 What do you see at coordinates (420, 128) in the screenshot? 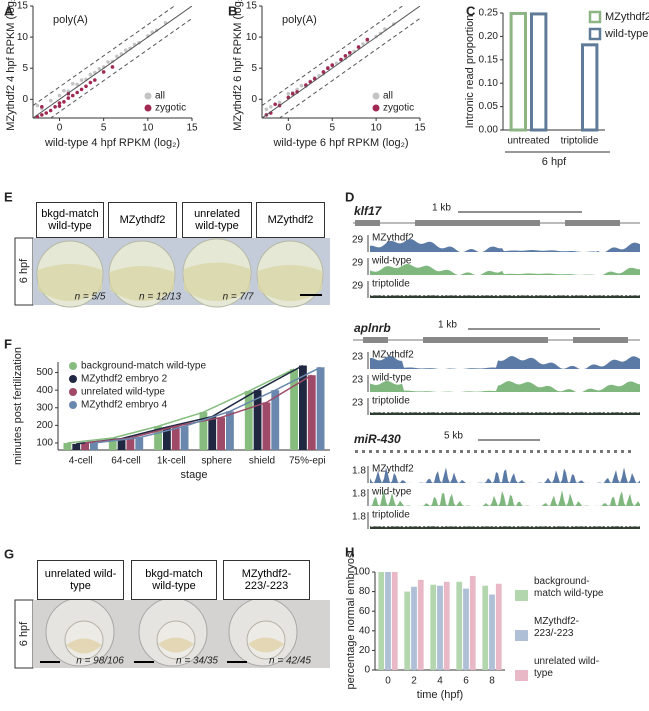
I see `x-tick-label: 15` at bounding box center [420, 128].